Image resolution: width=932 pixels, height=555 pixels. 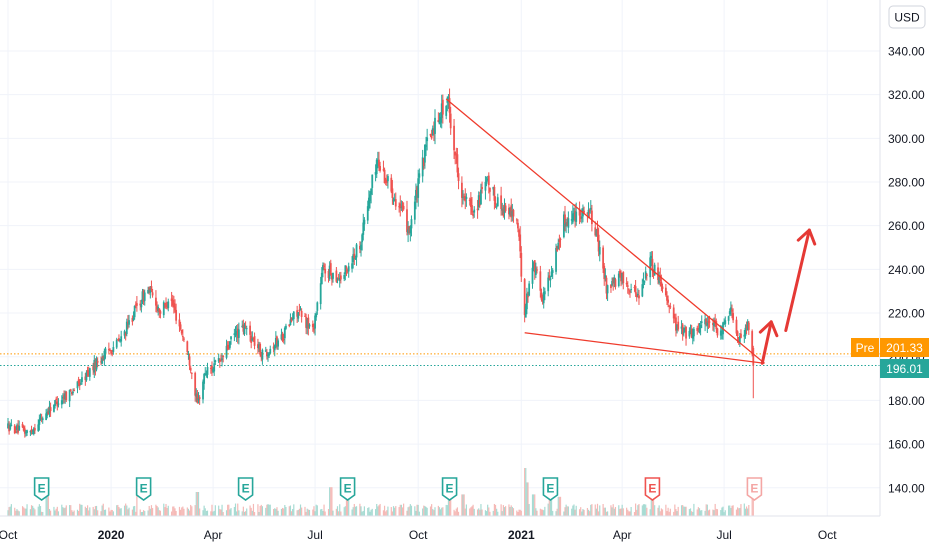 I want to click on forecast-arrow, so click(x=768, y=342).